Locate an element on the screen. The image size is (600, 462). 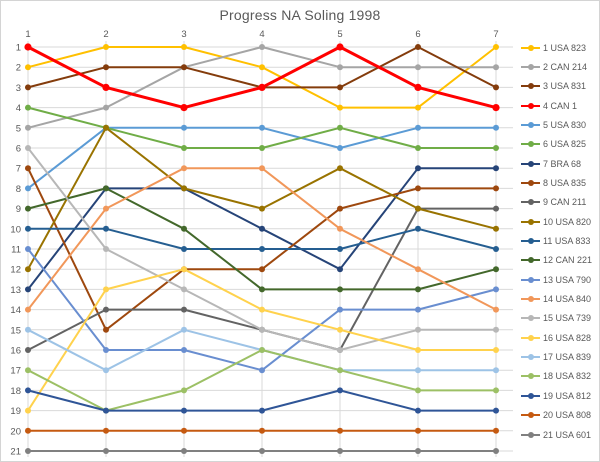
legend-item: 20 USA 808 is located at coordinates (556, 415).